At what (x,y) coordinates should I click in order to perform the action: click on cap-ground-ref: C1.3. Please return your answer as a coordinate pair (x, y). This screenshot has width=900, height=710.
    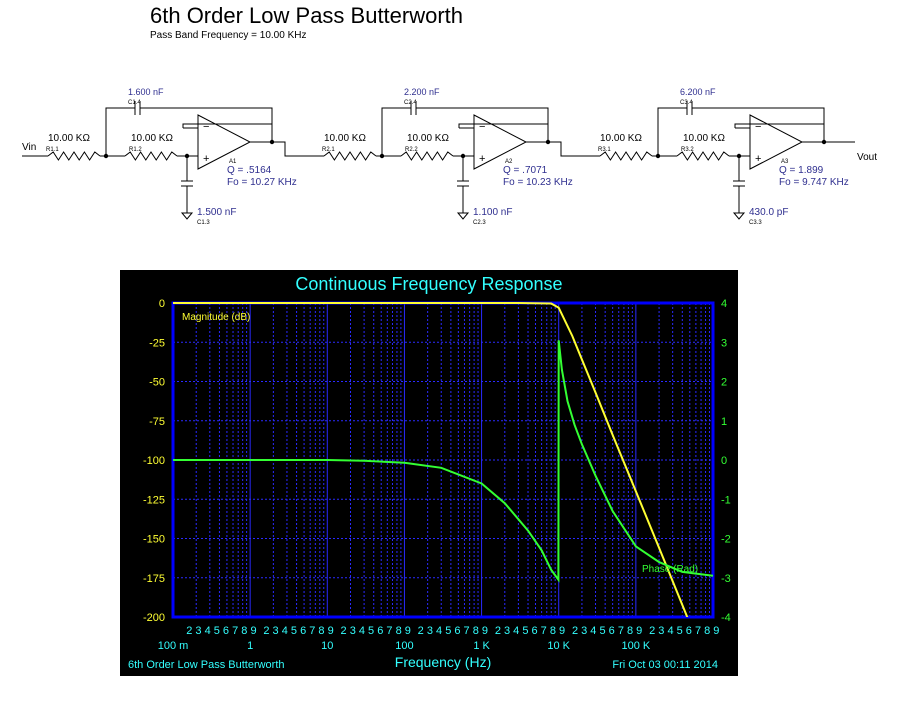
    Looking at the image, I should click on (203, 223).